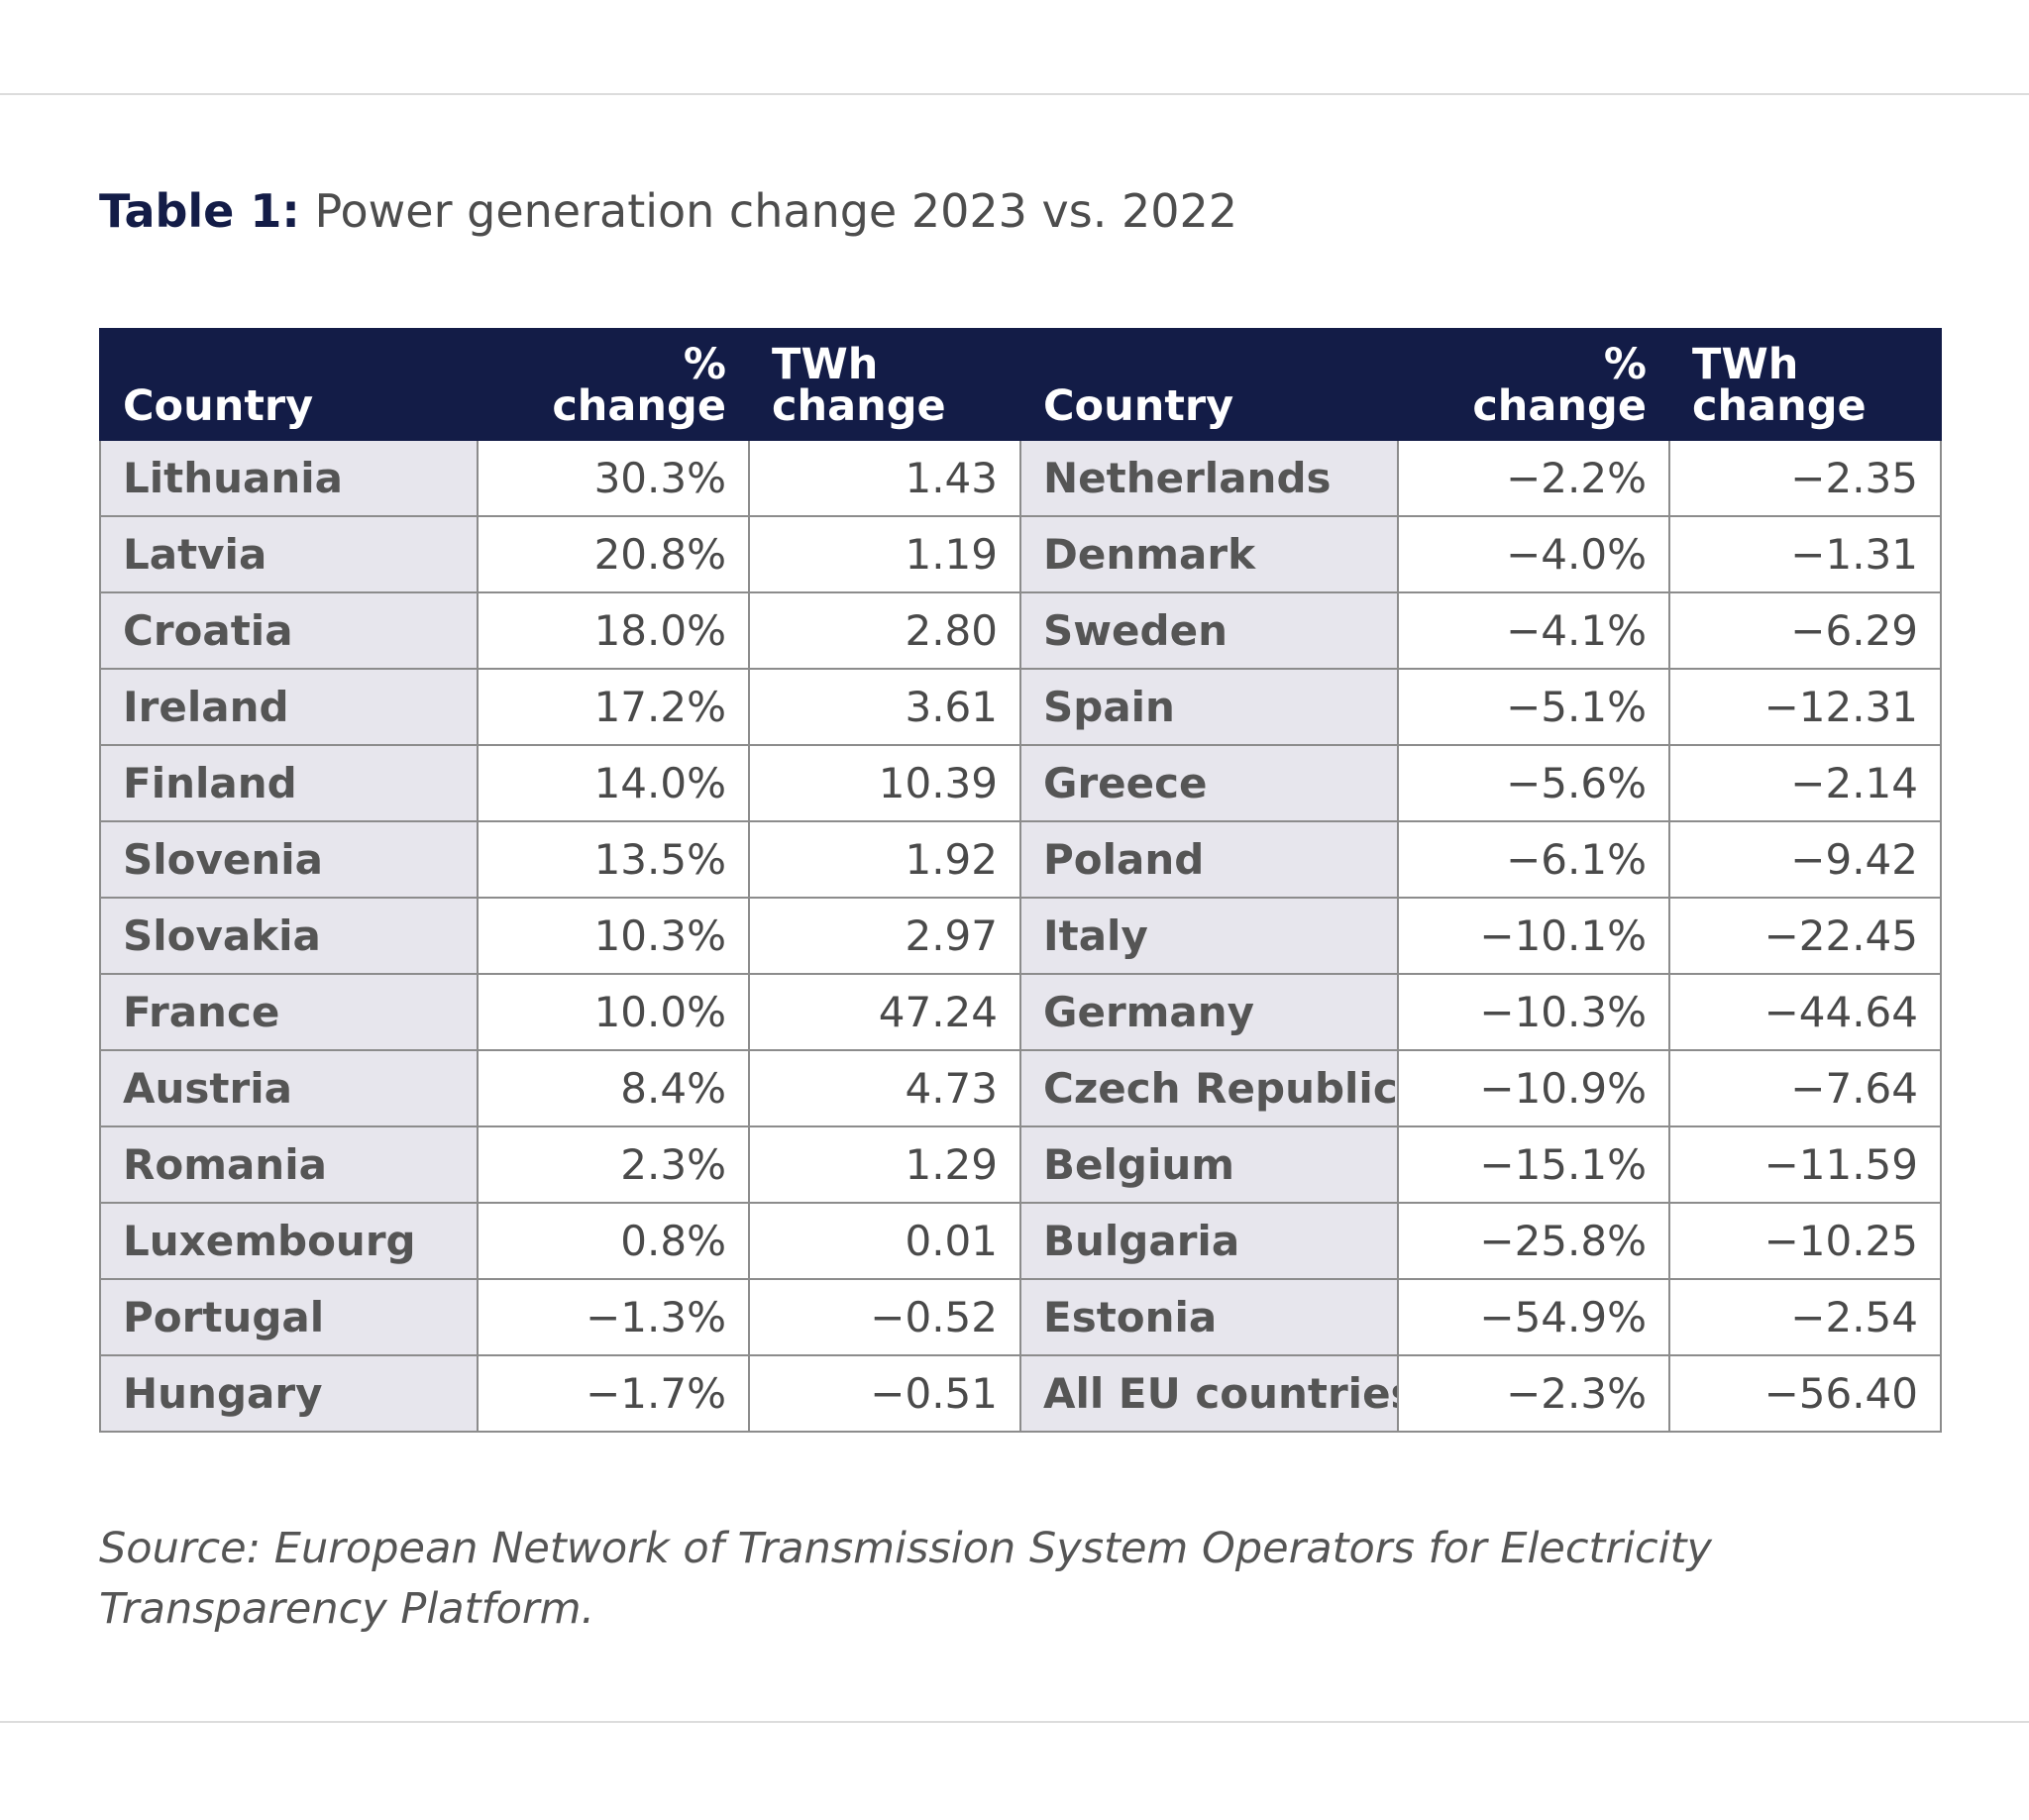 The image size is (2029, 1820). Describe the element at coordinates (1533, 384) in the screenshot. I see `header-pct-change-right: % change` at that location.